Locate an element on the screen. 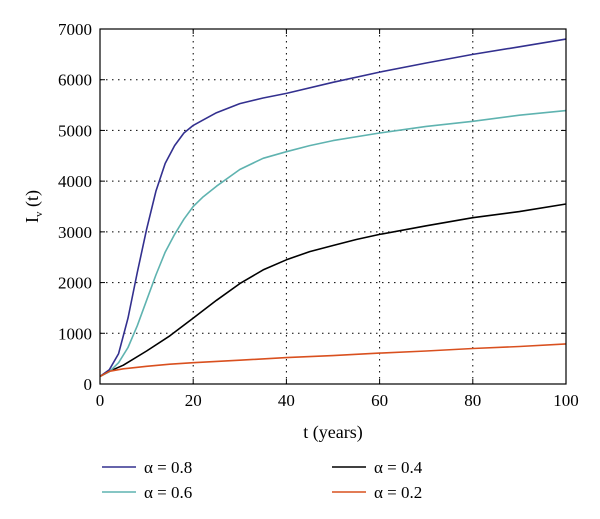  x-tick-label: 20 is located at coordinates (193, 400).